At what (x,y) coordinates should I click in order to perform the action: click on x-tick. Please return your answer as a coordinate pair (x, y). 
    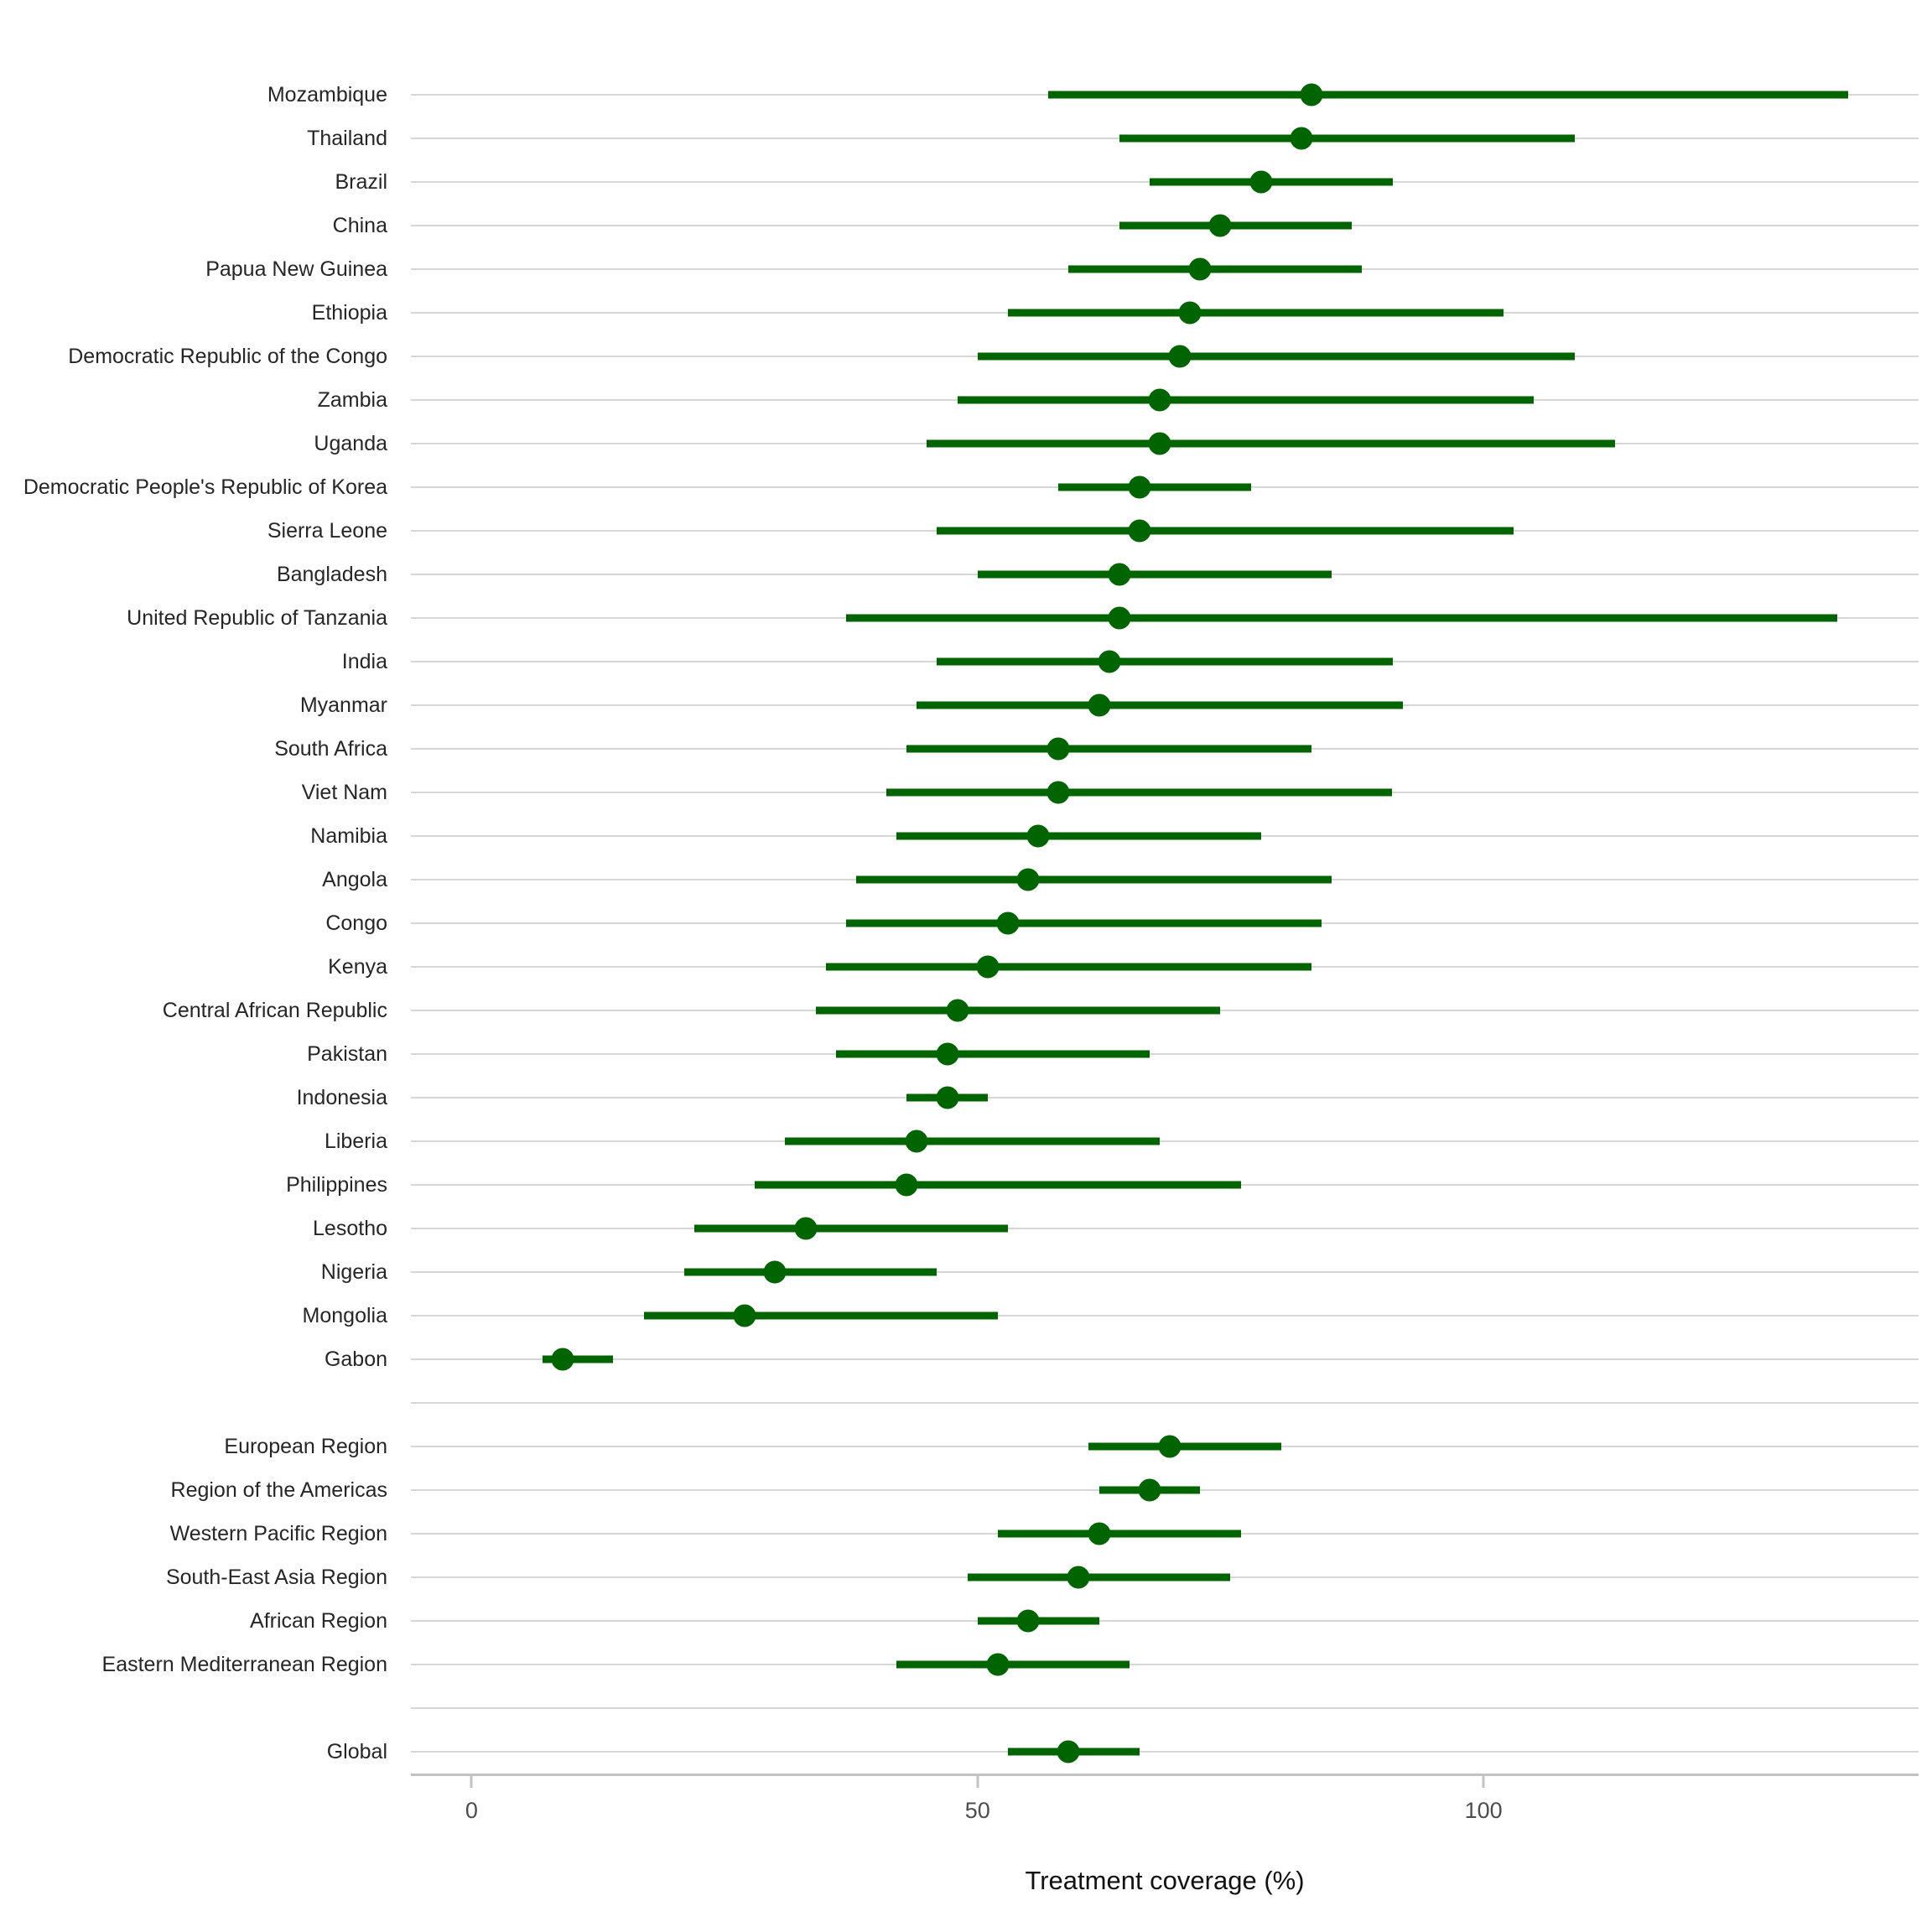
    Looking at the image, I should click on (471, 1782).